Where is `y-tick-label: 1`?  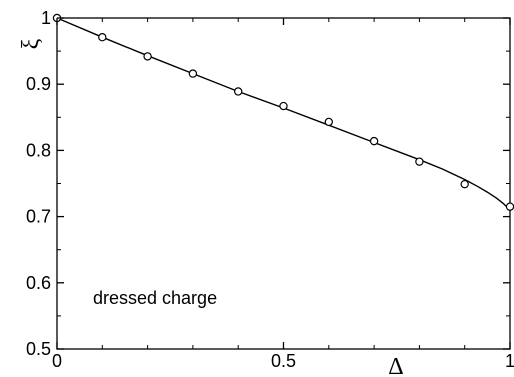
y-tick-label: 1 is located at coordinates (46, 18).